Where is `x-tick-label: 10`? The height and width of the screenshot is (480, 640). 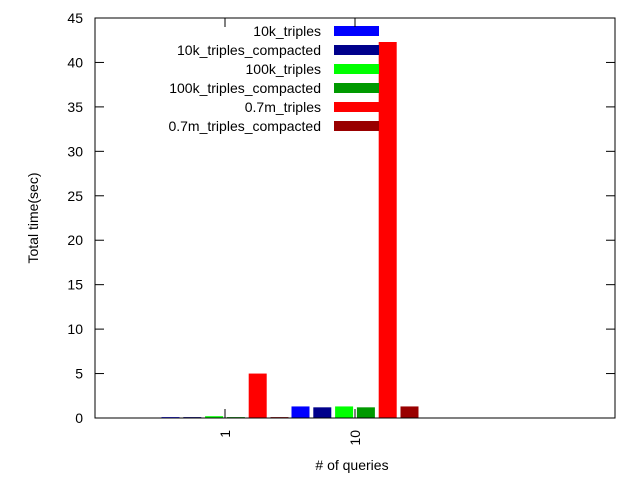
x-tick-label: 10 is located at coordinates (355, 438).